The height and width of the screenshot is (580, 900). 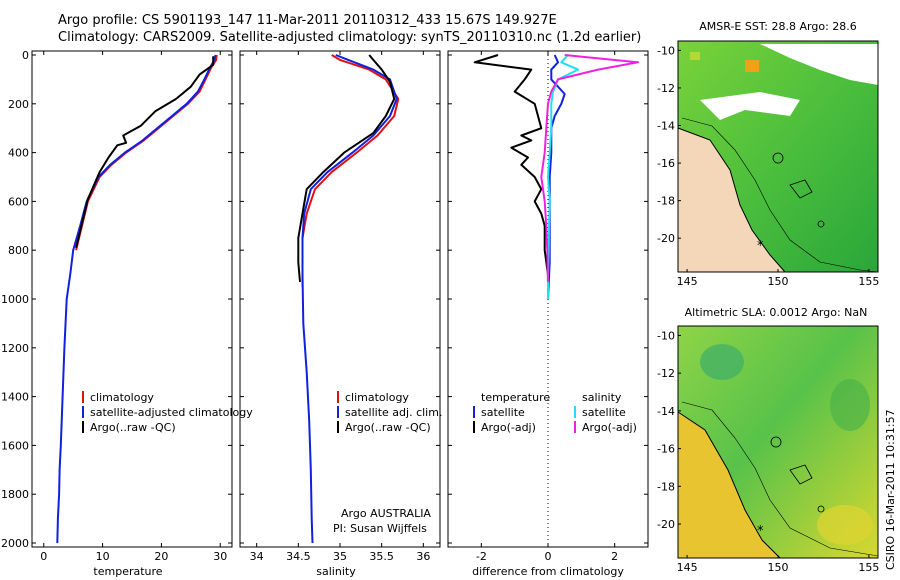 I want to click on y-tick-label: 400, so click(x=18, y=153).